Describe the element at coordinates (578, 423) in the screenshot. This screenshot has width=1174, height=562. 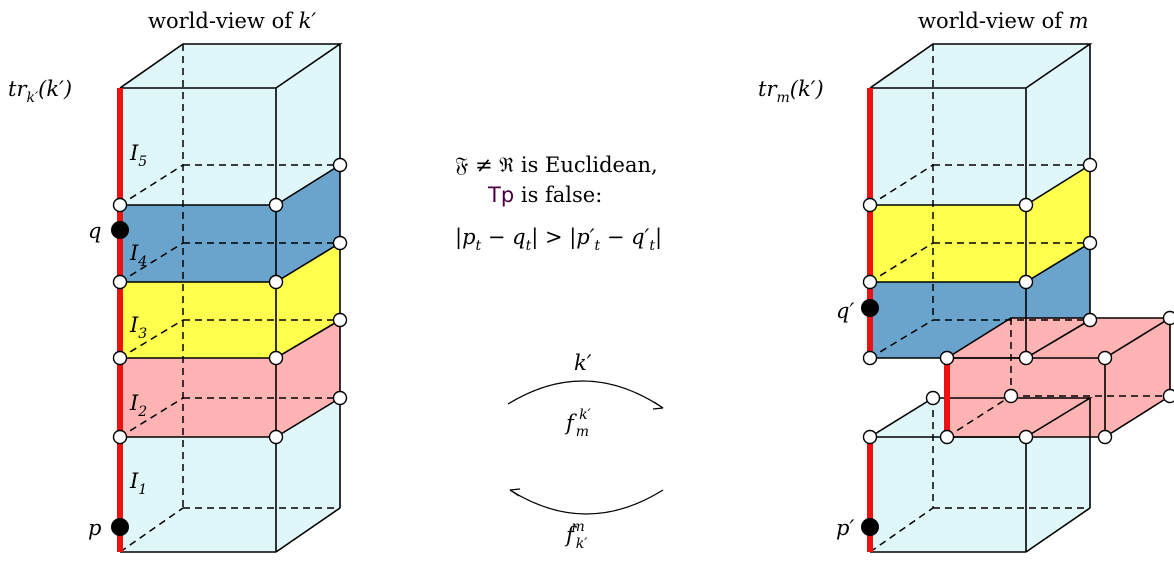
I see `arrow-mid-label: f mk′` at that location.